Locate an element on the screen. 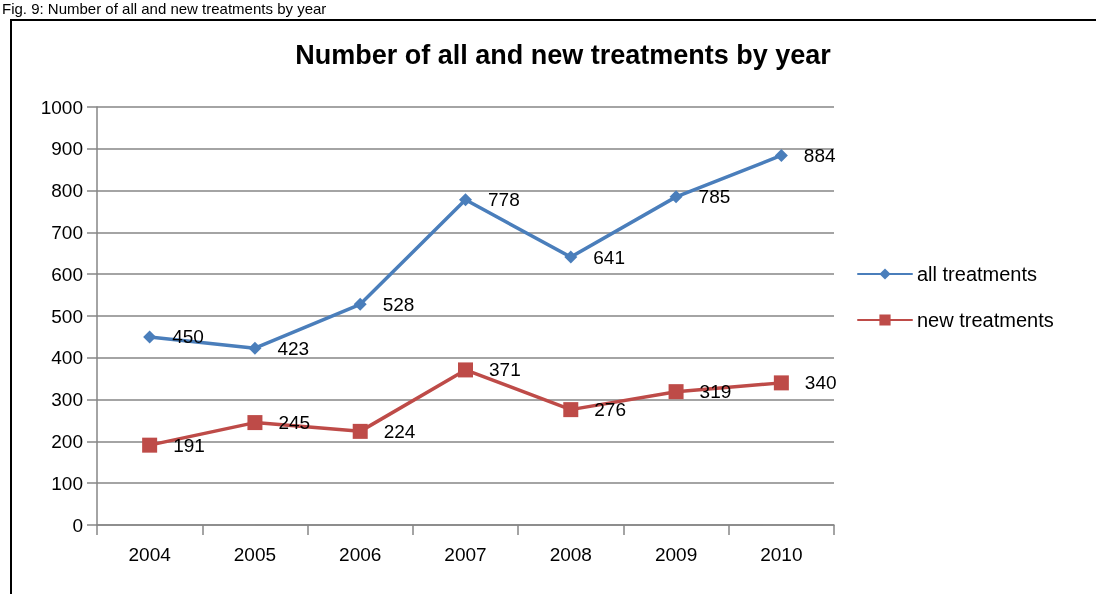 The width and height of the screenshot is (1096, 594). data-label: 785 is located at coordinates (714, 197).